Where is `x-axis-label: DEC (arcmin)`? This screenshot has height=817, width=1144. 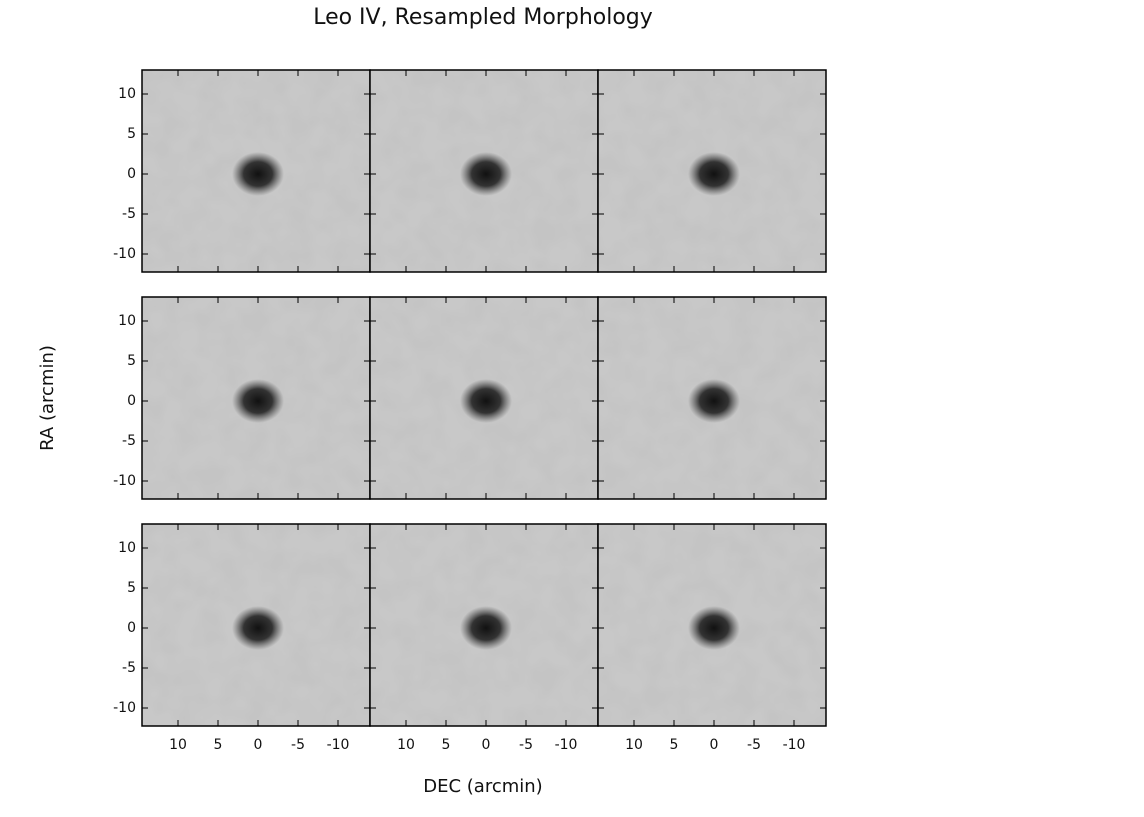 x-axis-label: DEC (arcmin) is located at coordinates (482, 786).